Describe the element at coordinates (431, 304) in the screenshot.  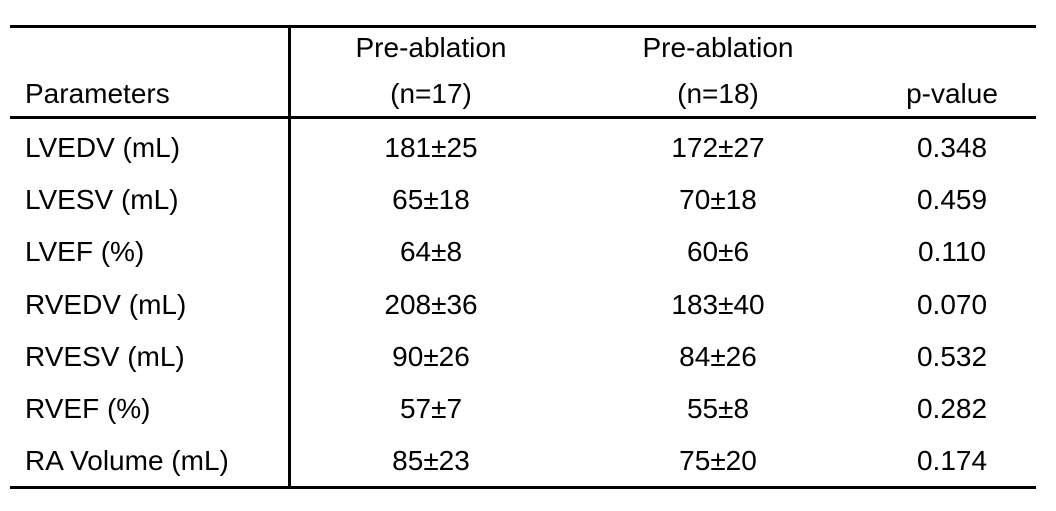
I see `data-cell: 208±36` at that location.